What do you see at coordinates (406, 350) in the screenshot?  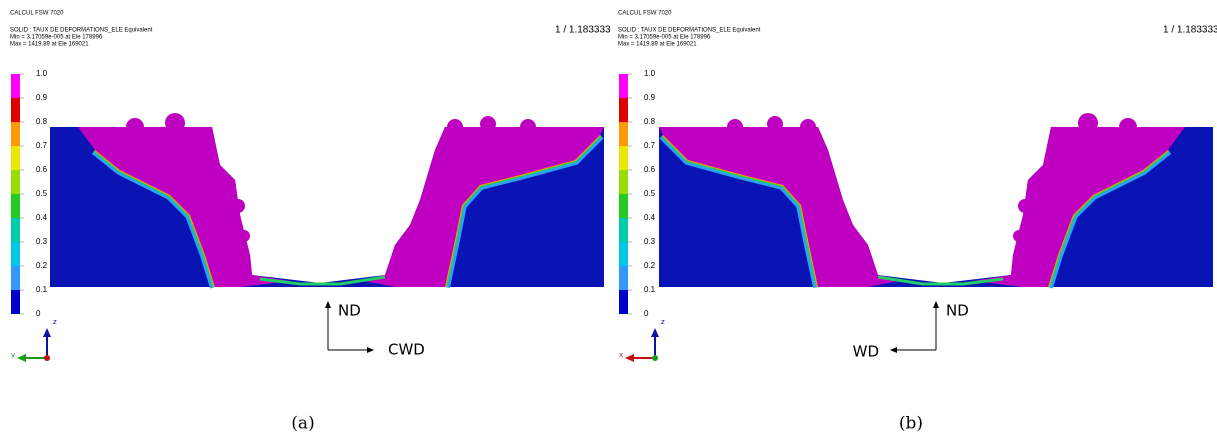 I see `dir-label: CWD` at bounding box center [406, 350].